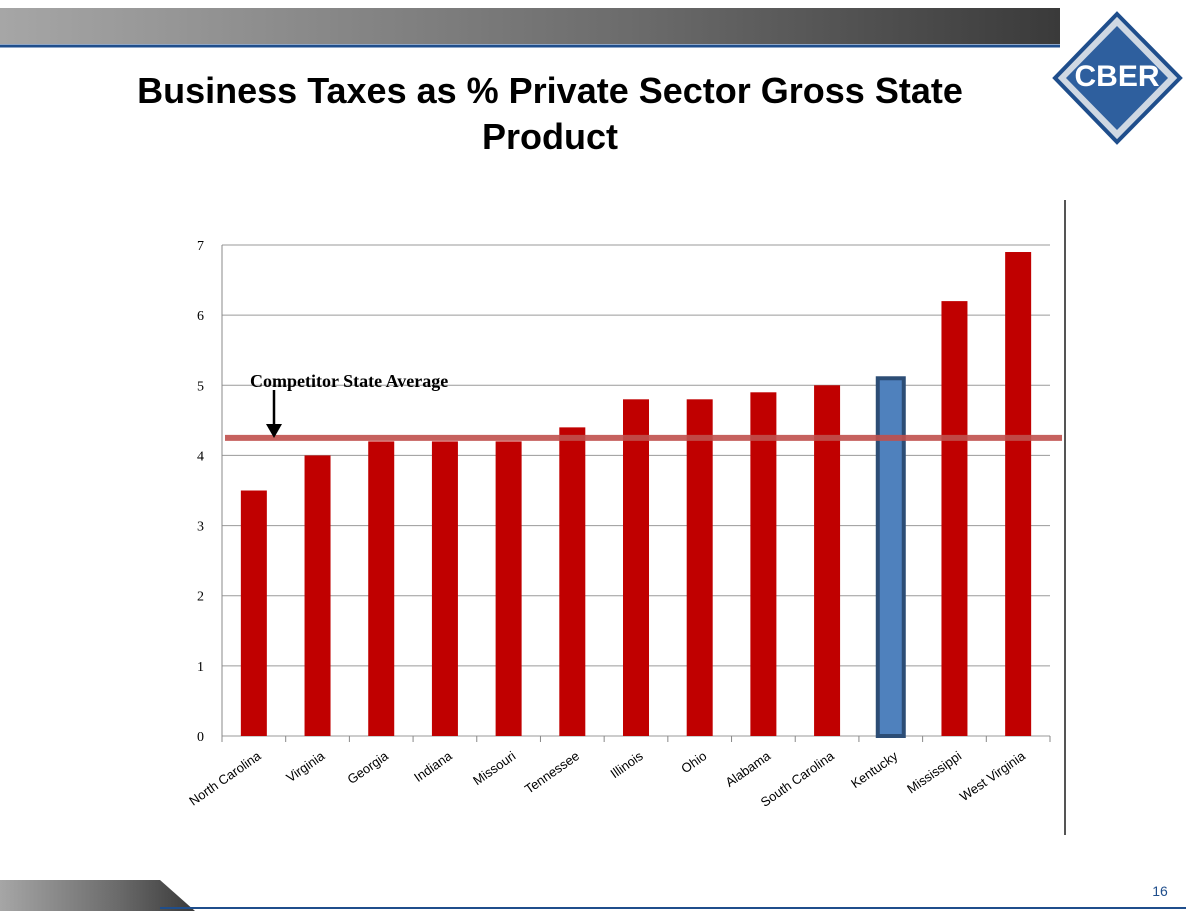 This screenshot has height=911, width=1186. What do you see at coordinates (747, 769) in the screenshot?
I see `x-tick-label: Alabama` at bounding box center [747, 769].